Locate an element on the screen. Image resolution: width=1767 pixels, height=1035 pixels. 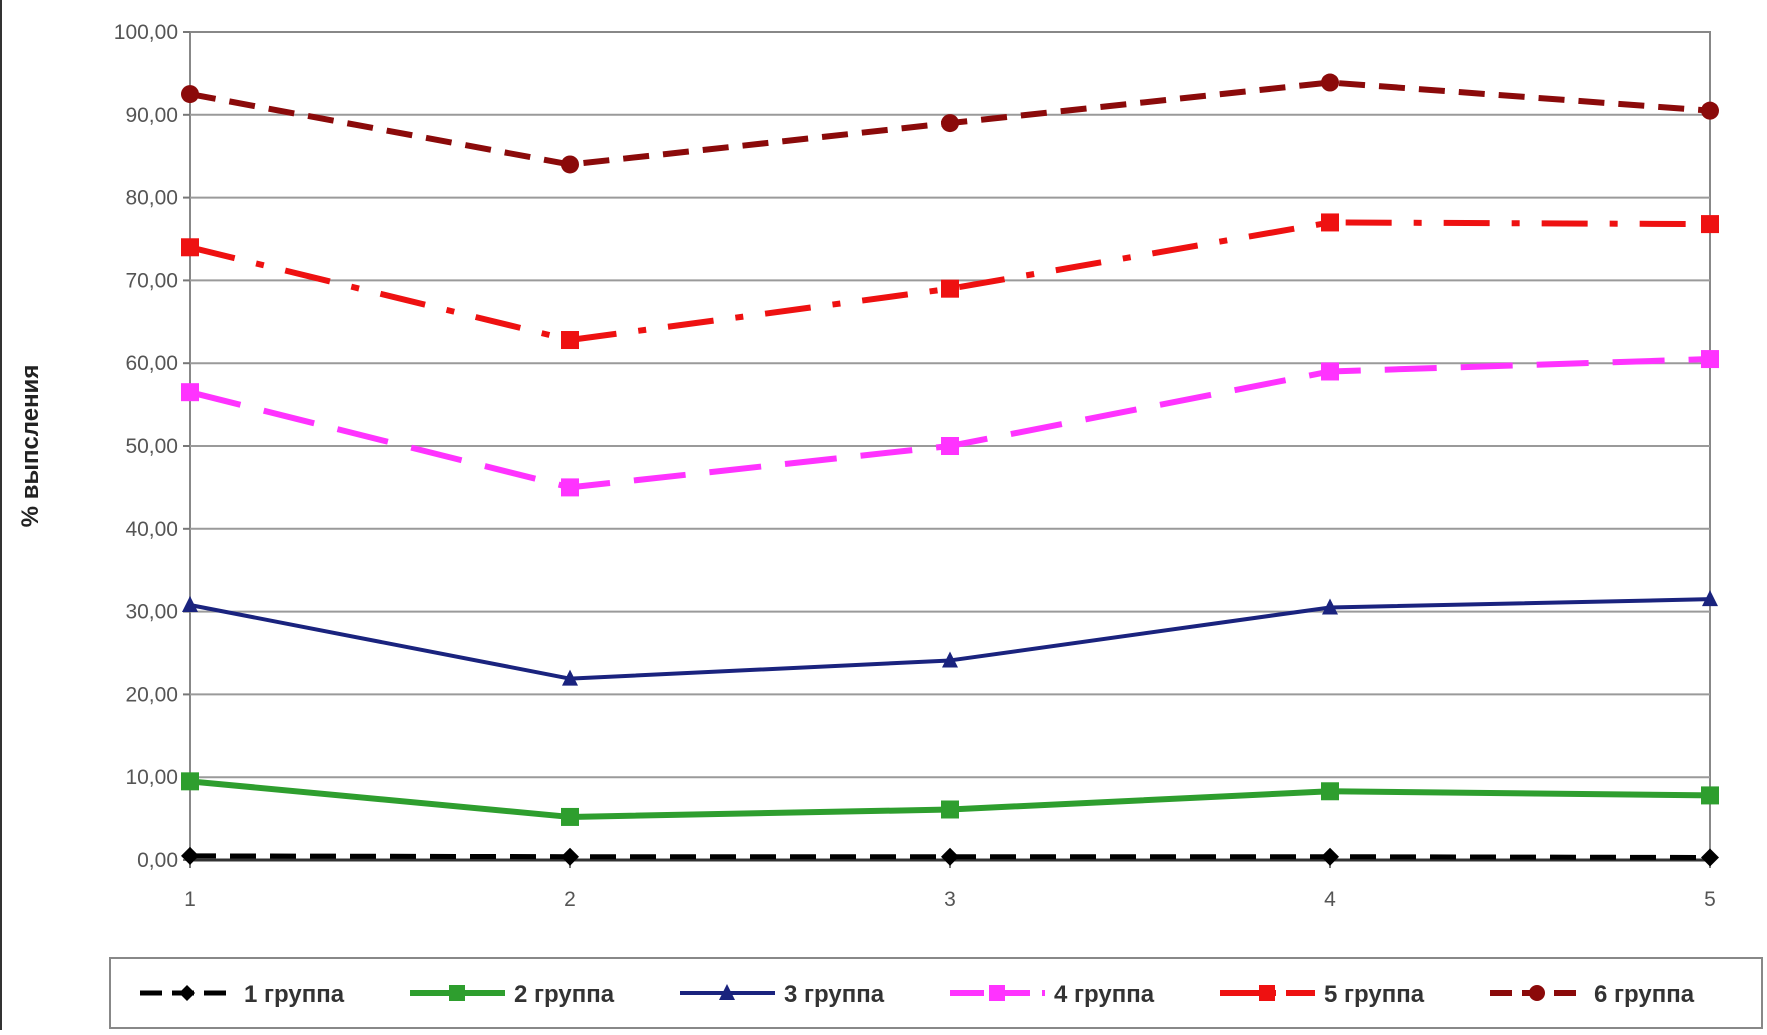
series-line is located at coordinates (950, 281).